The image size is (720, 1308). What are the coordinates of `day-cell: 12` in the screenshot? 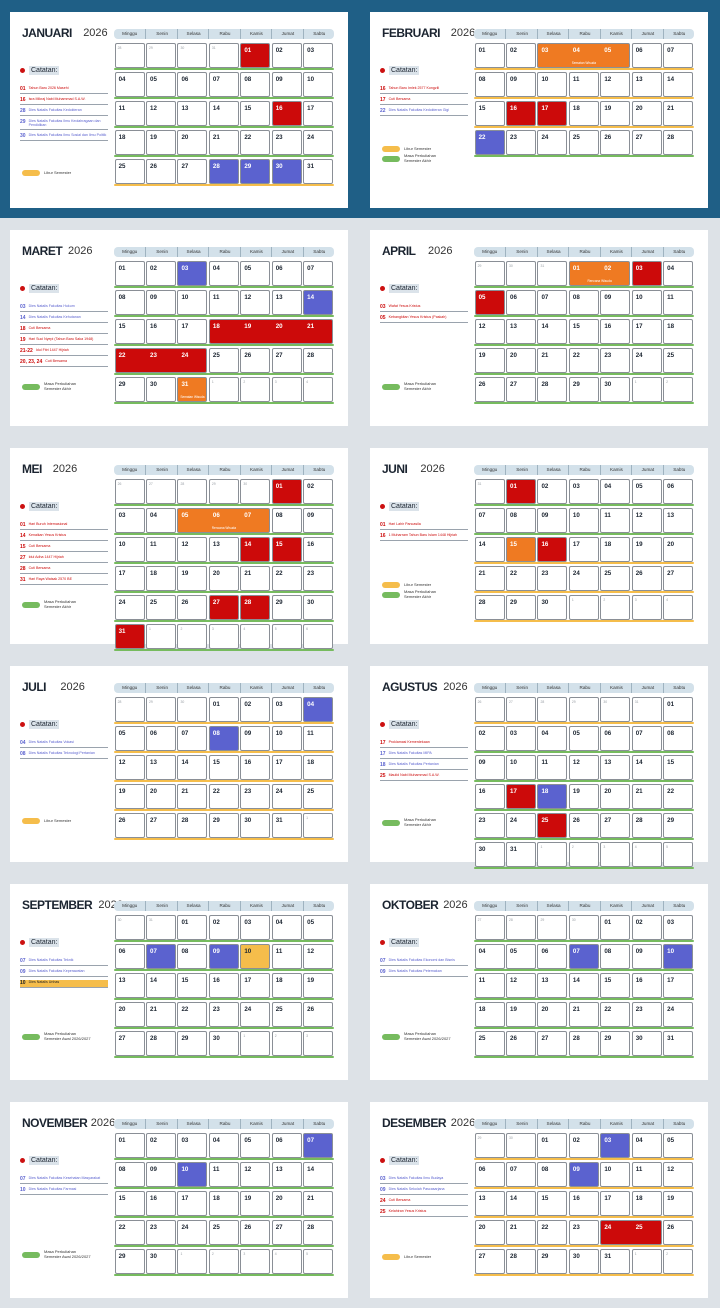 It's located at (615, 84).